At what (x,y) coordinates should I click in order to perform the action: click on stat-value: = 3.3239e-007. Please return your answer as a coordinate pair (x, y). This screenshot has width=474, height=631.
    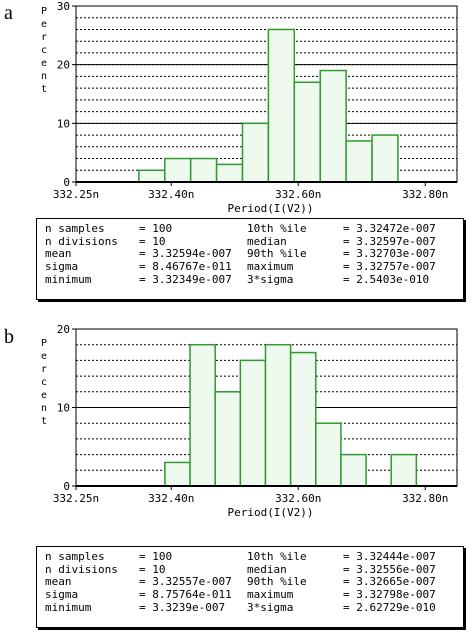
    Looking at the image, I should click on (182, 607).